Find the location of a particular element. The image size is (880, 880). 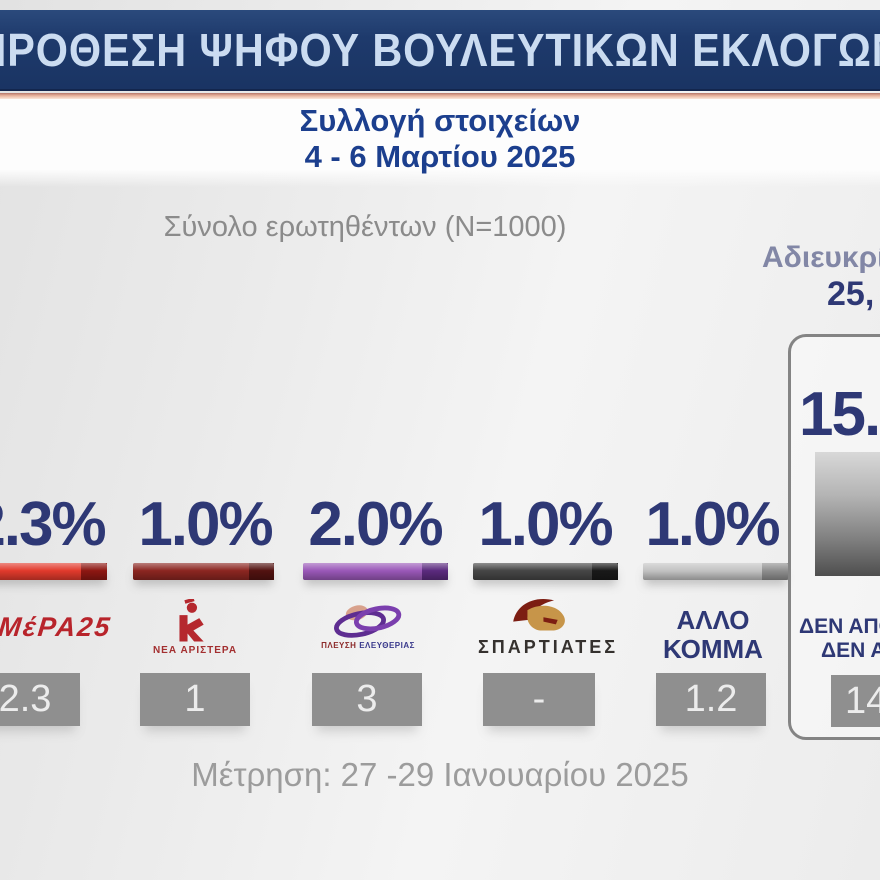

party-1-bar-endcap is located at coordinates (93, 571).